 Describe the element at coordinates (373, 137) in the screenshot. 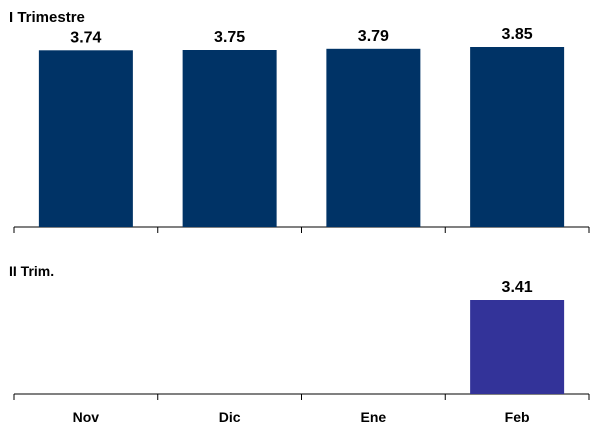

I see `panel-1-bar-ene` at that location.